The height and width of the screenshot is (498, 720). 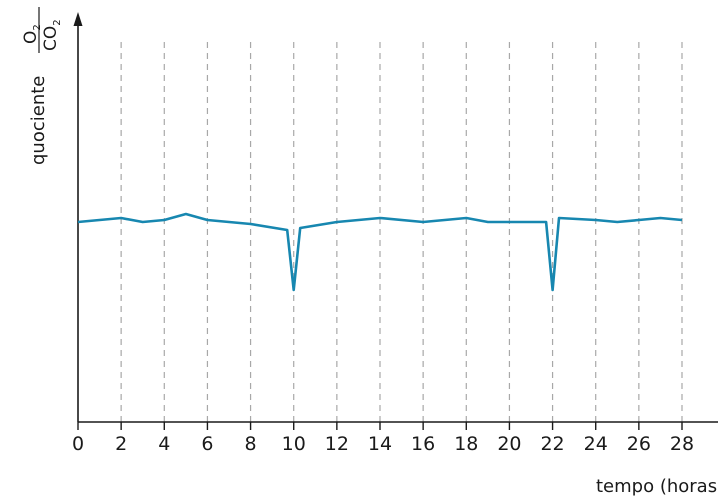 What do you see at coordinates (380, 444) in the screenshot?
I see `x-tick-label-14: 14` at bounding box center [380, 444].